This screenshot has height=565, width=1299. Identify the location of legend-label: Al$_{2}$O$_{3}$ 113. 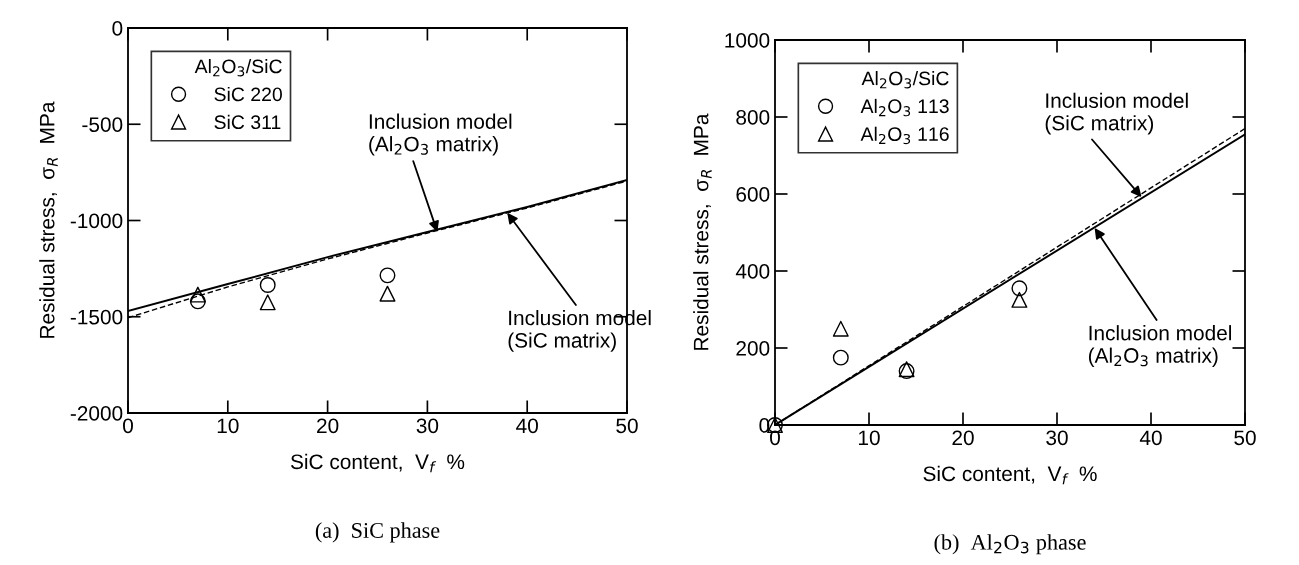
(904, 107).